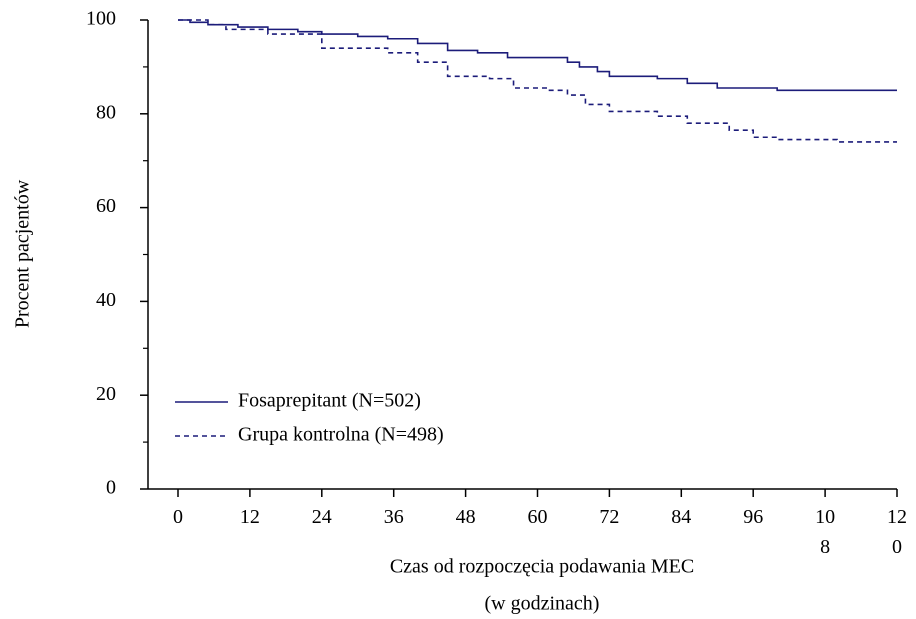  Describe the element at coordinates (537, 517) in the screenshot. I see `x-tick-label: 60` at that location.